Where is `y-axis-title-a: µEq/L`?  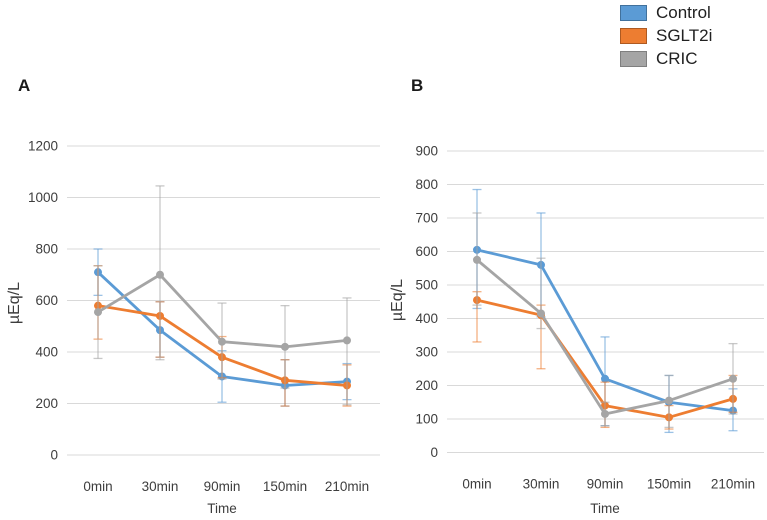
y-axis-title-a: µEq/L is located at coordinates (14, 303).